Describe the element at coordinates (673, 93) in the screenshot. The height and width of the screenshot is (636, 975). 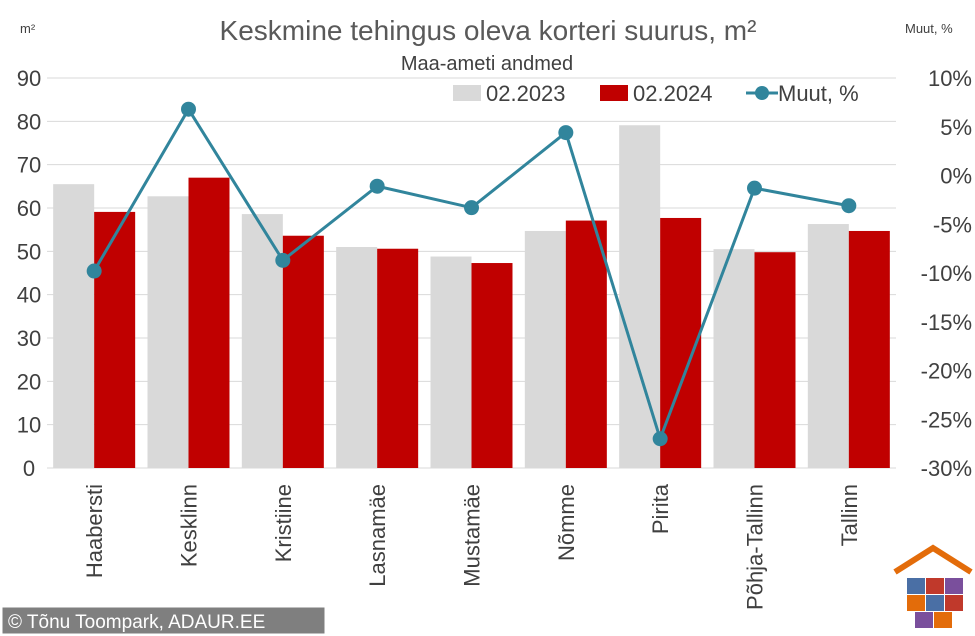
I see `legend-label-2024: 02.2024` at that location.